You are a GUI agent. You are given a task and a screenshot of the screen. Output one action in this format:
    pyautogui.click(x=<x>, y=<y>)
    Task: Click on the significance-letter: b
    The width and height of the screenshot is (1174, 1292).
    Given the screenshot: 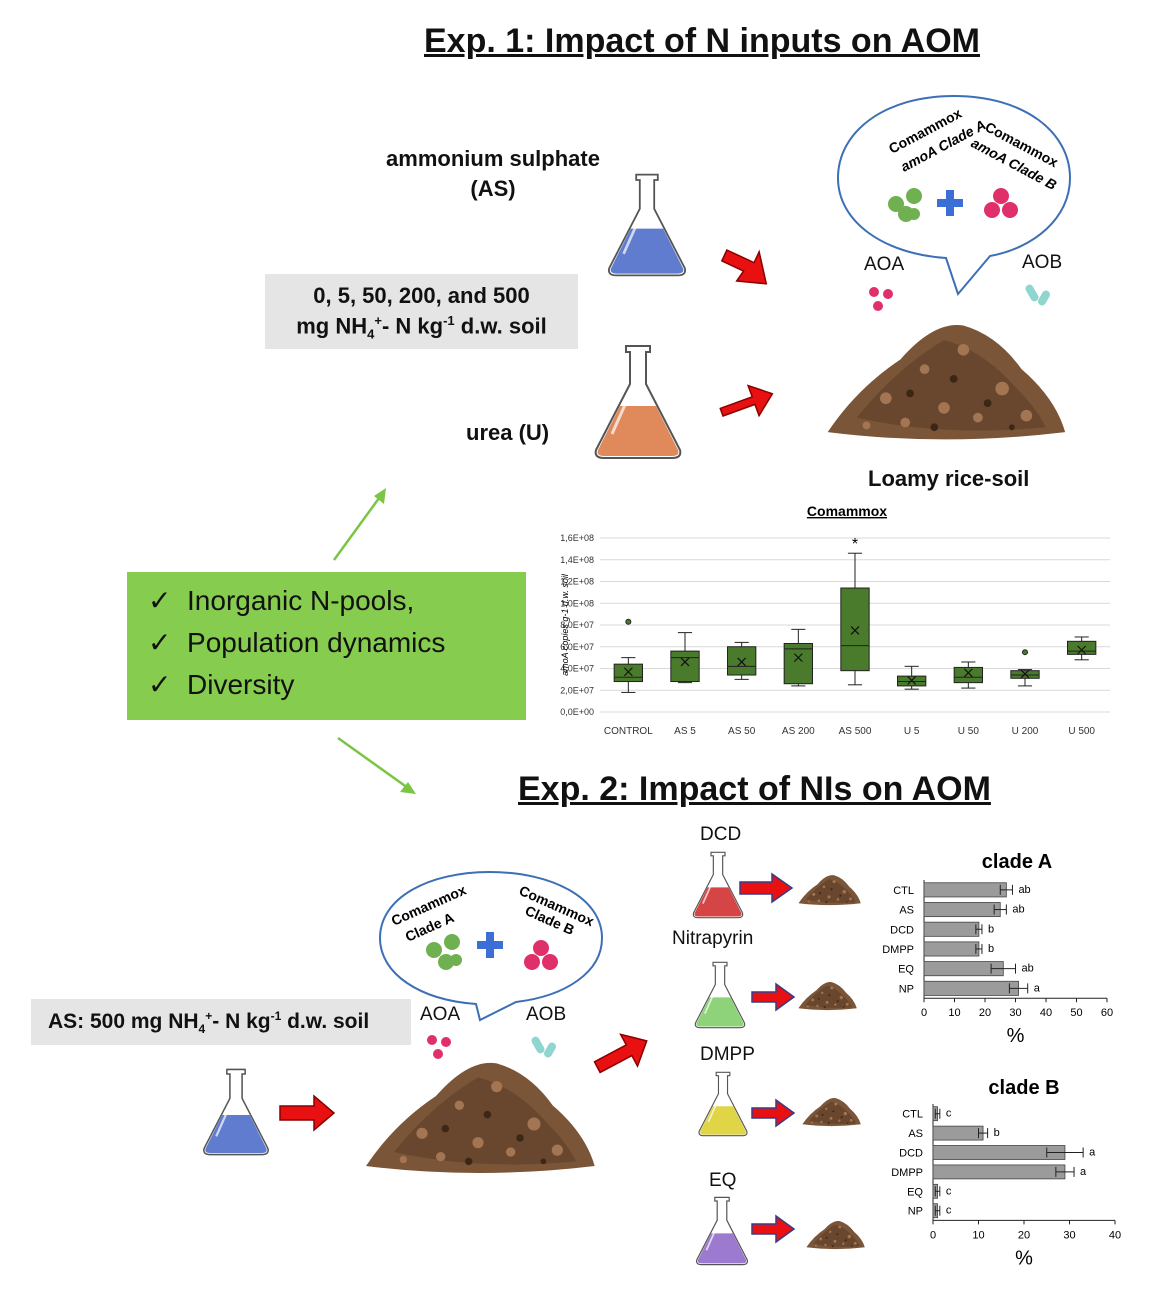 What is the action you would take?
    pyautogui.click(x=991, y=949)
    